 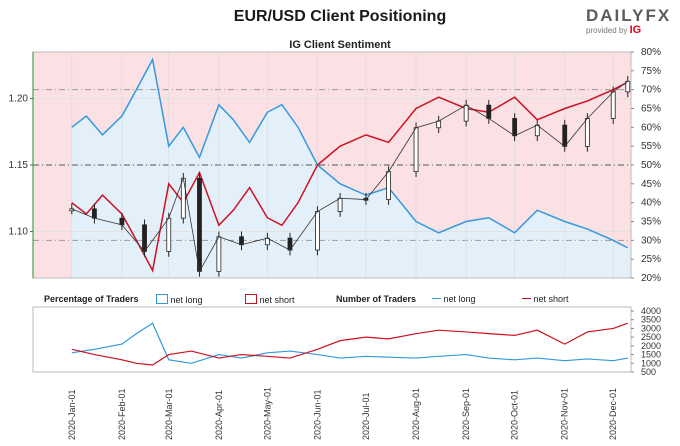 I want to click on brand-name: DAILYFX, so click(x=629, y=15).